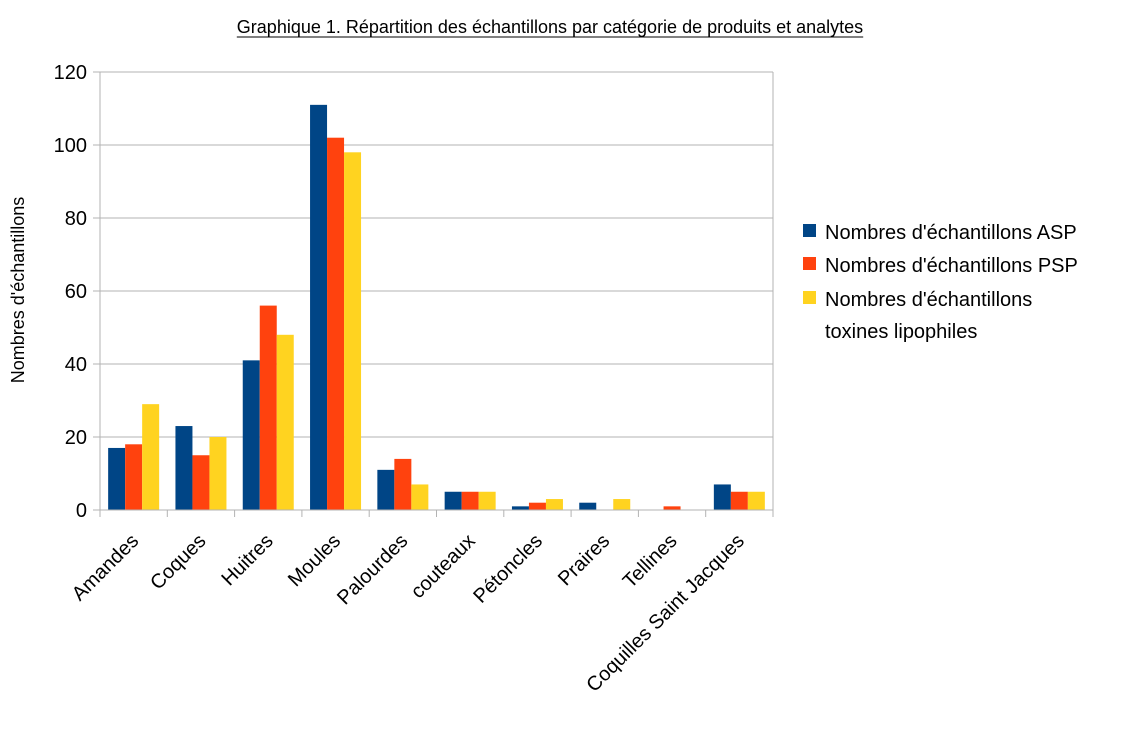 The height and width of the screenshot is (729, 1144). I want to click on x-tick-label: Amandes, so click(105, 567).